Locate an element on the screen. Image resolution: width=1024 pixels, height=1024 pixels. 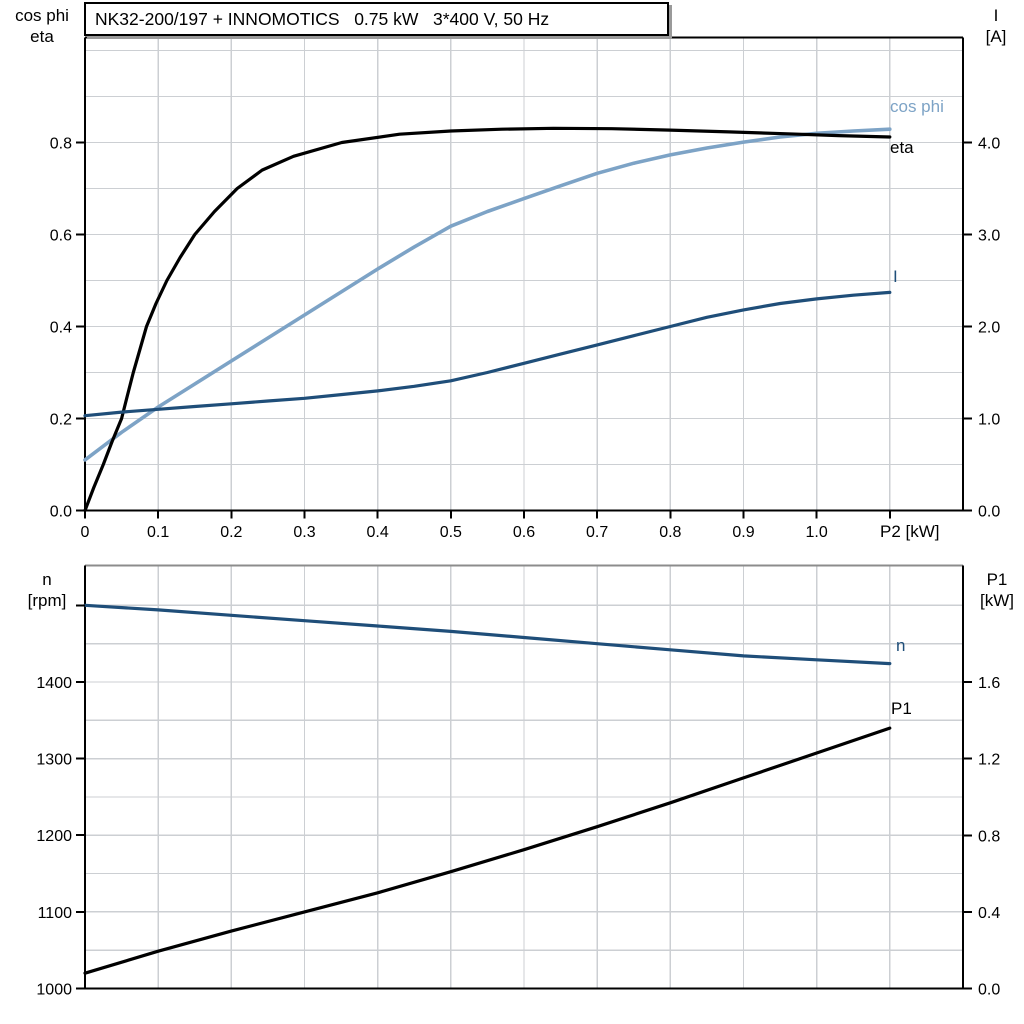
tick-label-left: 0.8 is located at coordinates (61, 144).